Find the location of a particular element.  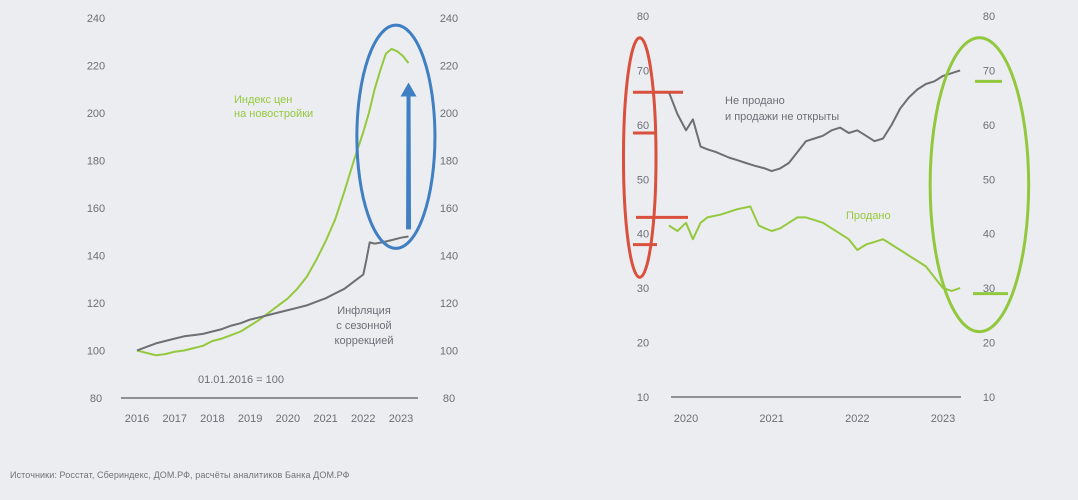

chart2-ytick-right-50: 50 is located at coordinates (989, 180).